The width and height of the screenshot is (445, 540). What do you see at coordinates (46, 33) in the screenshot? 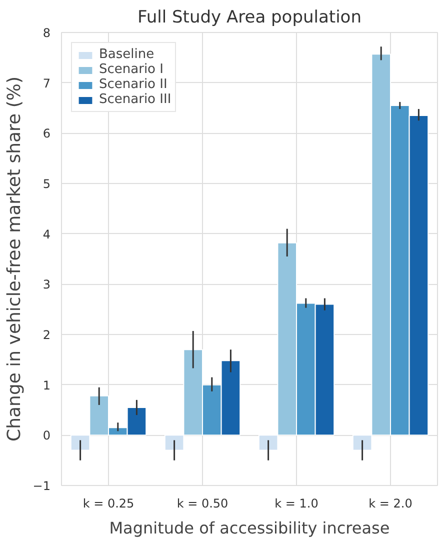
I see `y-tick-label: 8` at bounding box center [46, 33].